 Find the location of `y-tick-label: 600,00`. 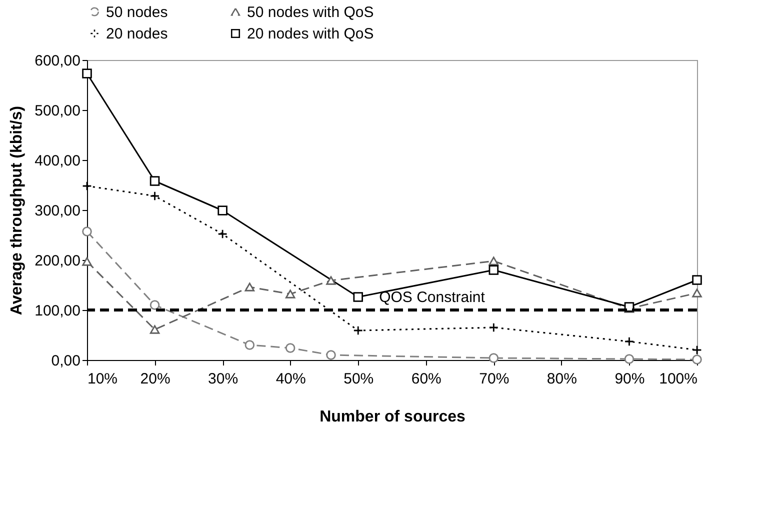

y-tick-label: 600,00 is located at coordinates (57, 61).